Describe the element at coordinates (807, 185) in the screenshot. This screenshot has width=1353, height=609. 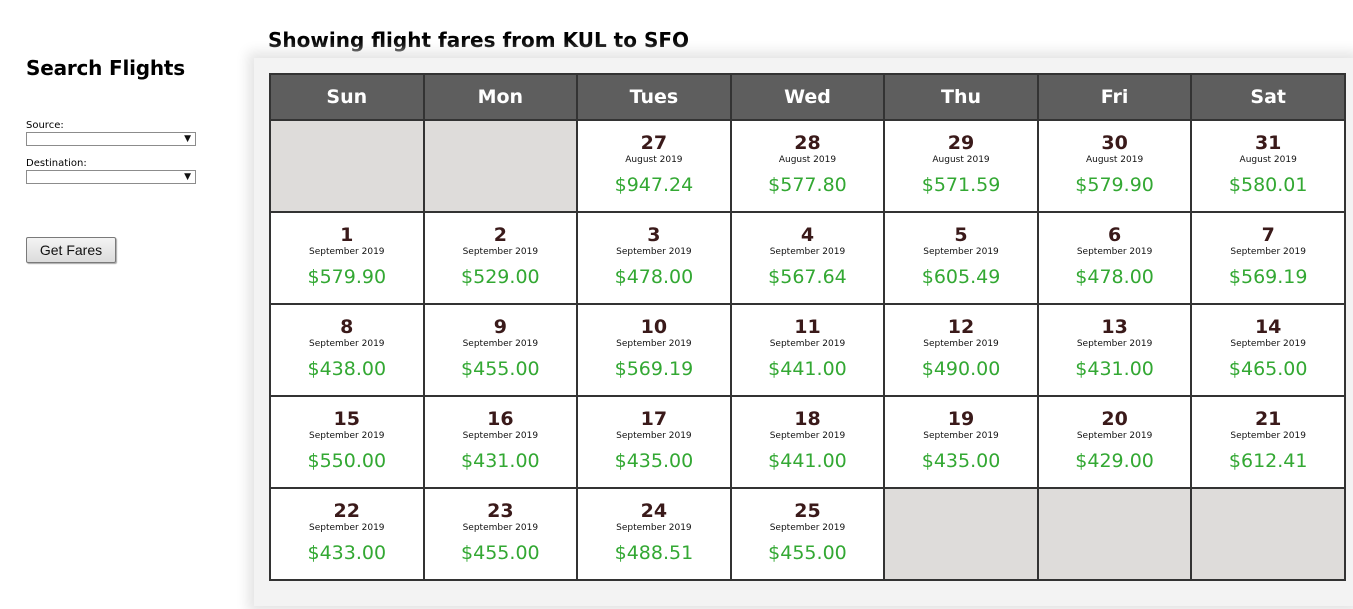
I see `fare-price: $577.80` at that location.